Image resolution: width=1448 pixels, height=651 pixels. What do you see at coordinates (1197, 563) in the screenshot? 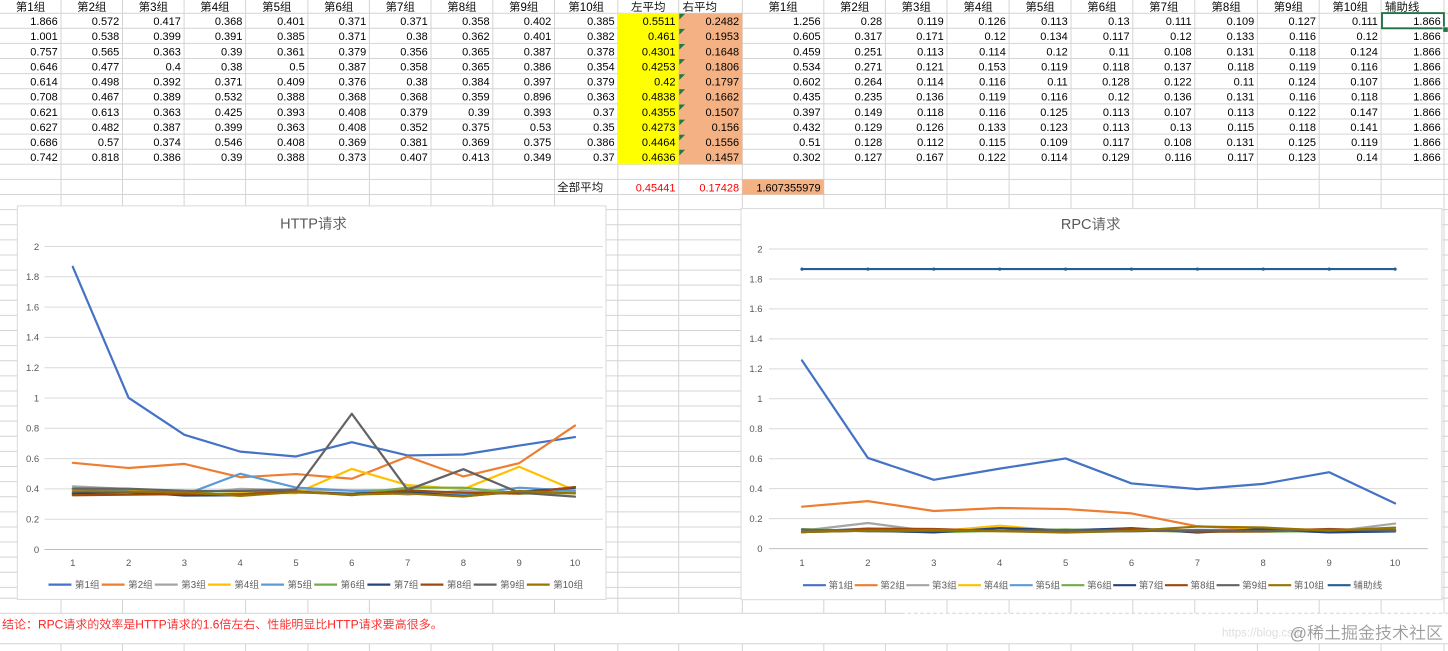
I see `svg-text: 7` at bounding box center [1197, 563].